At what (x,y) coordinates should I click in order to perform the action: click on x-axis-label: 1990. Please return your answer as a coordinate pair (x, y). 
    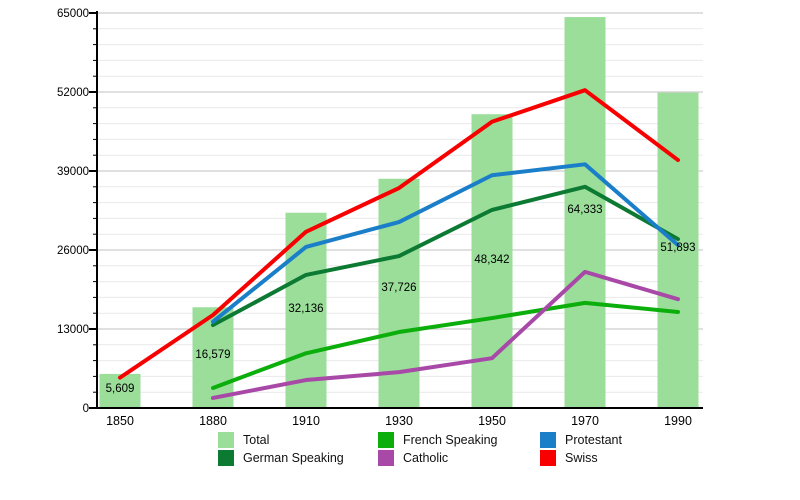
    Looking at the image, I should click on (678, 421).